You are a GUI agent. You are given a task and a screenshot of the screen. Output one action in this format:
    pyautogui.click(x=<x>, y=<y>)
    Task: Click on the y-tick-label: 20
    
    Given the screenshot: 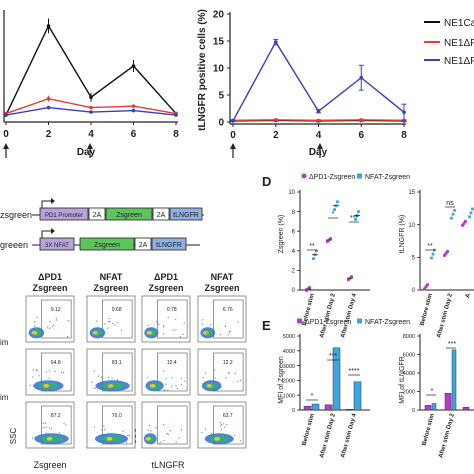 What is the action you would take?
    pyautogui.click(x=219, y=15)
    